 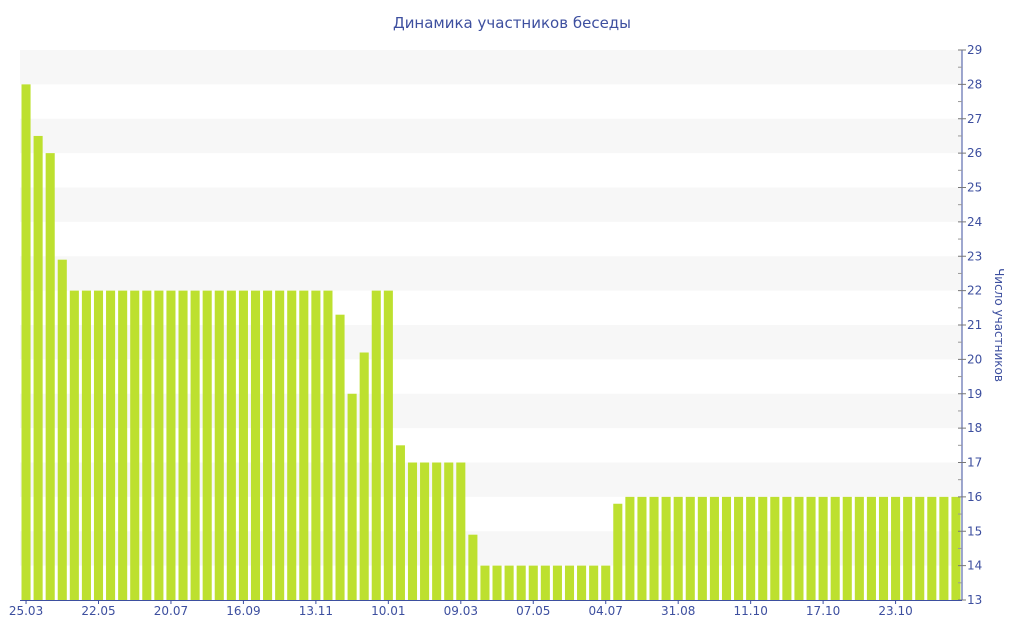 What do you see at coordinates (974, 256) in the screenshot?
I see `y-tick-label: 23` at bounding box center [974, 256].